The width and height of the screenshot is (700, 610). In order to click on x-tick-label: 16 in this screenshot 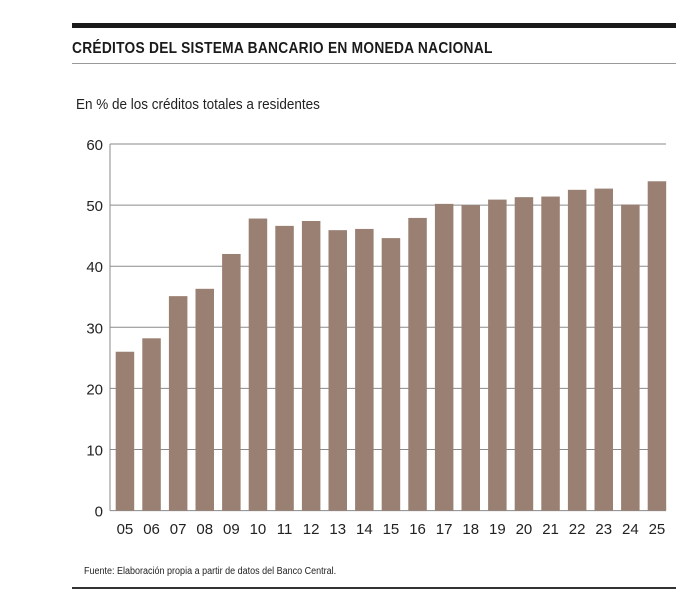, I will do `click(417, 529)`.